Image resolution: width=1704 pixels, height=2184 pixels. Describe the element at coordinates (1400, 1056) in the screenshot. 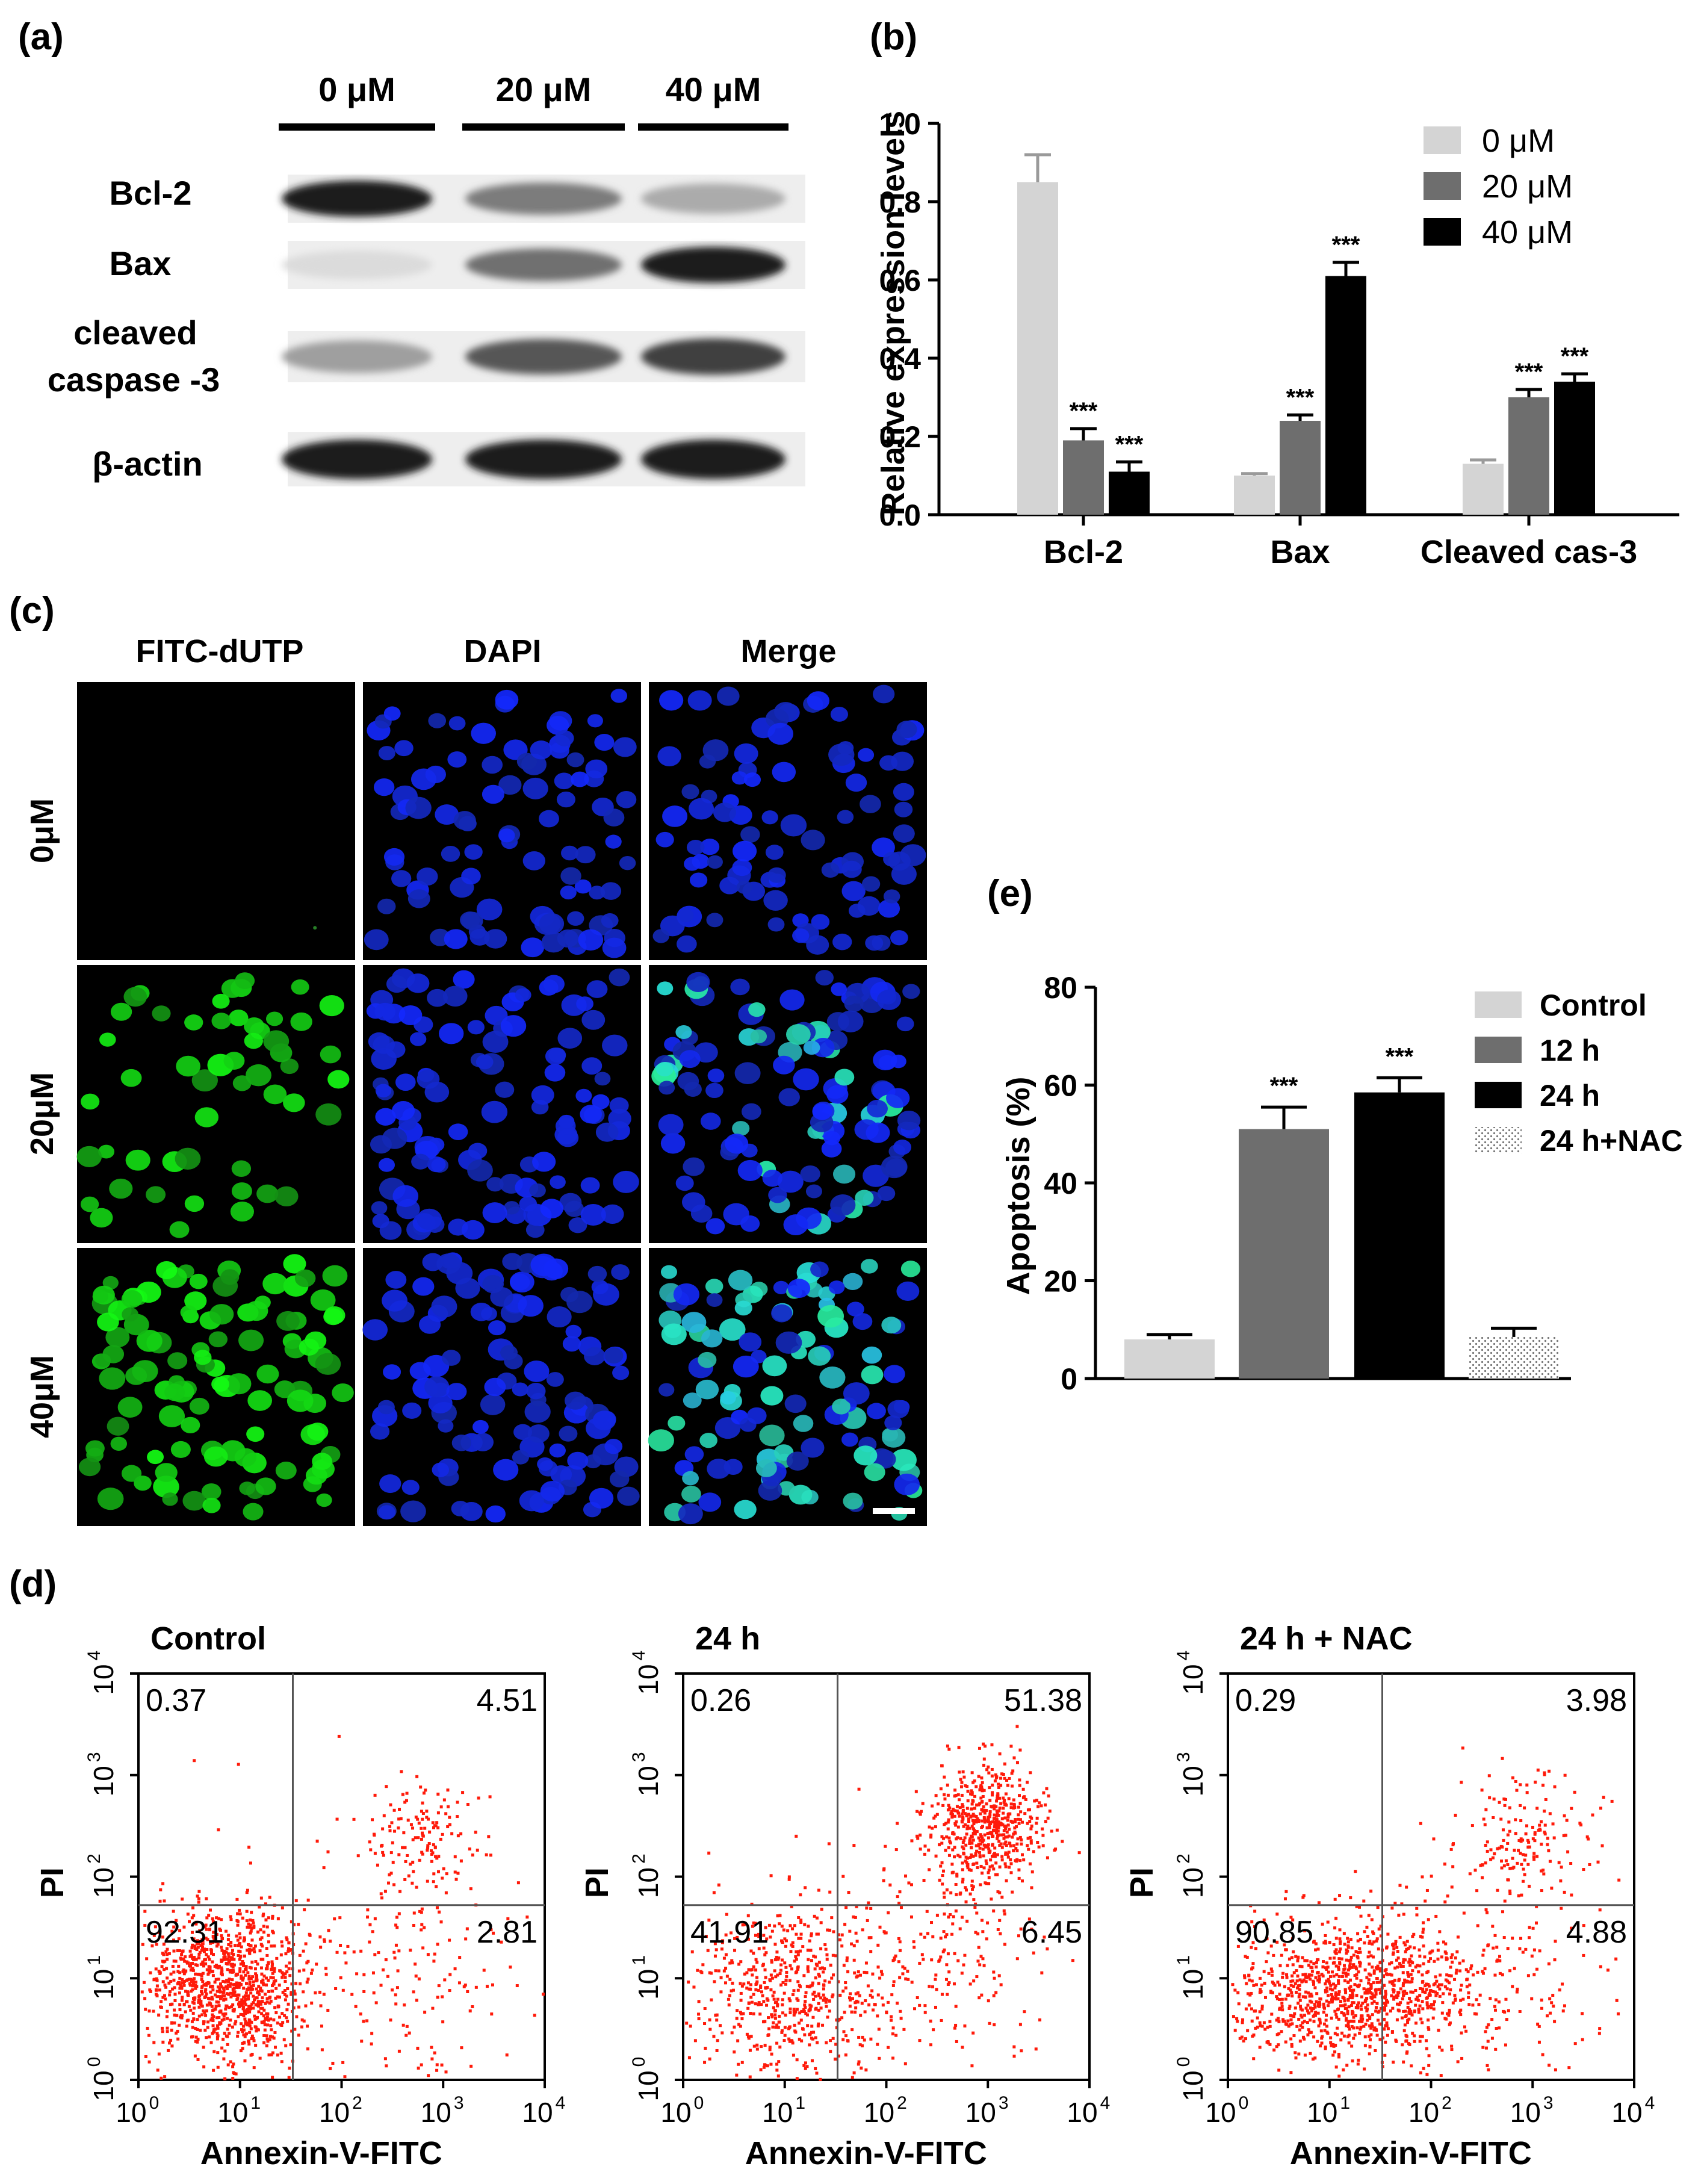

I see `chart-e-sig-2: ***` at that location.